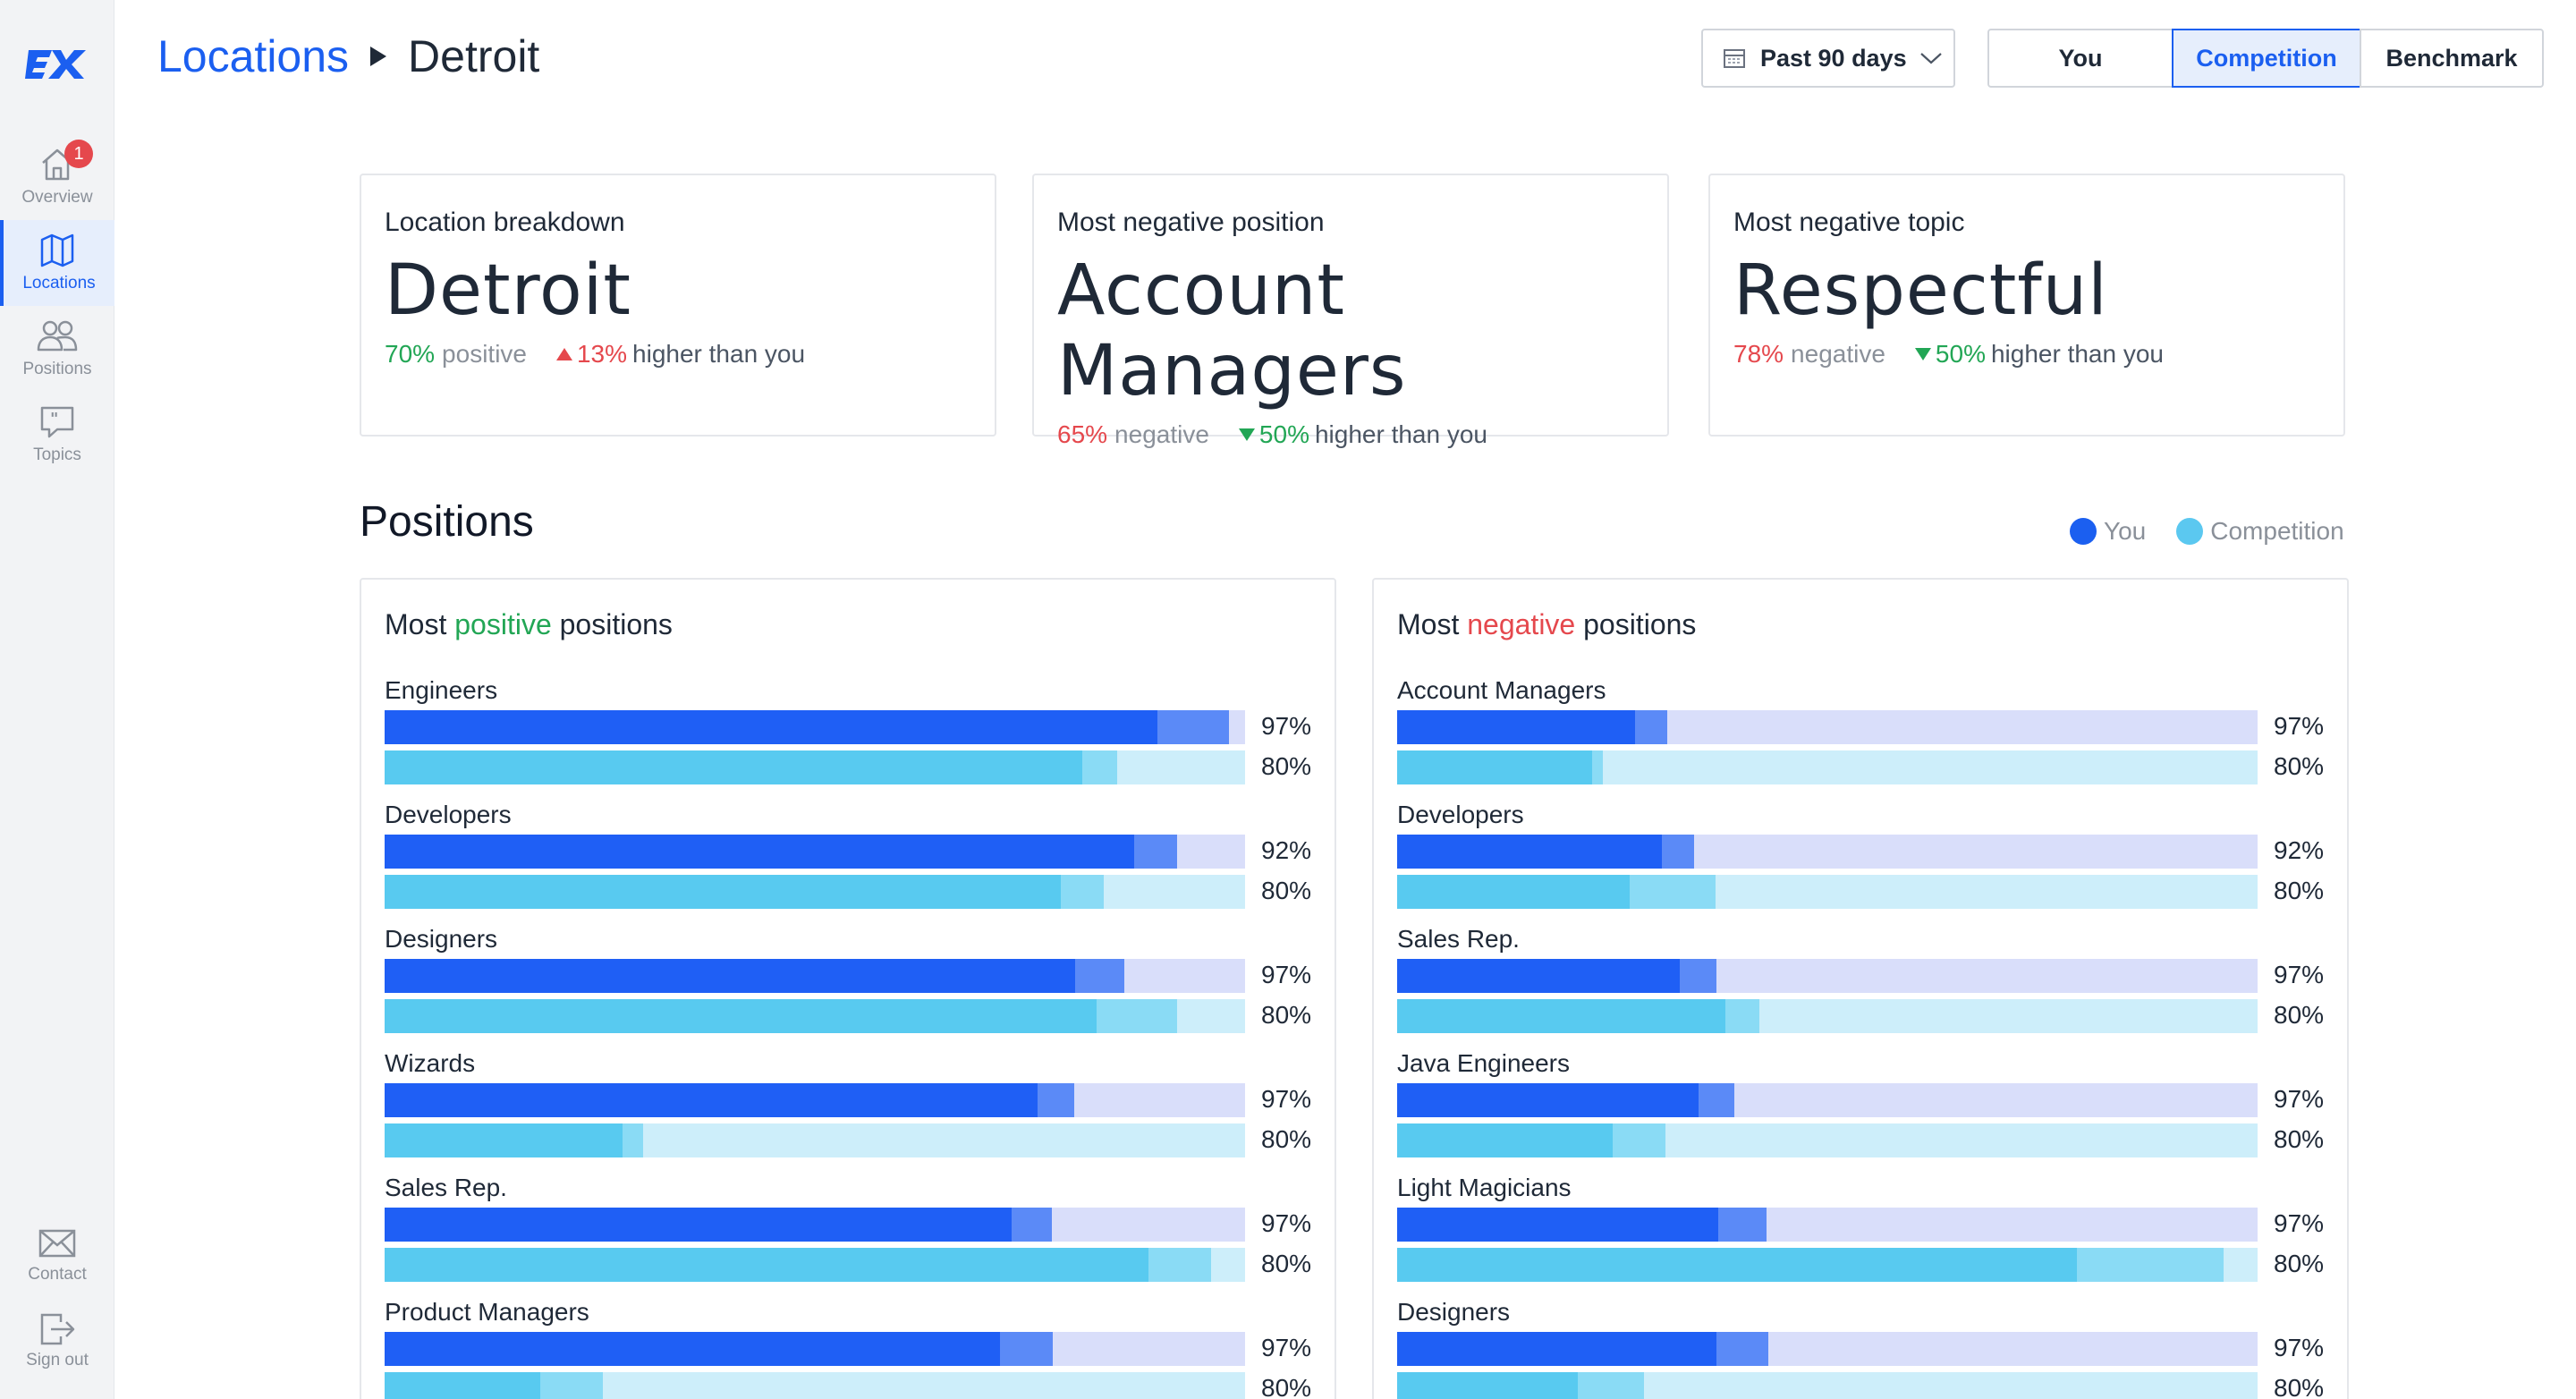 This screenshot has height=1399, width=2576. Describe the element at coordinates (57, 349) in the screenshot. I see `sidebar-item-positions: Positions` at that location.